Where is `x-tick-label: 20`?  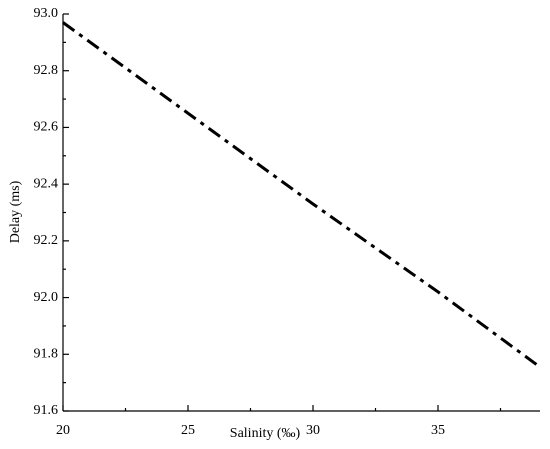 x-tick-label: 20 is located at coordinates (63, 430).